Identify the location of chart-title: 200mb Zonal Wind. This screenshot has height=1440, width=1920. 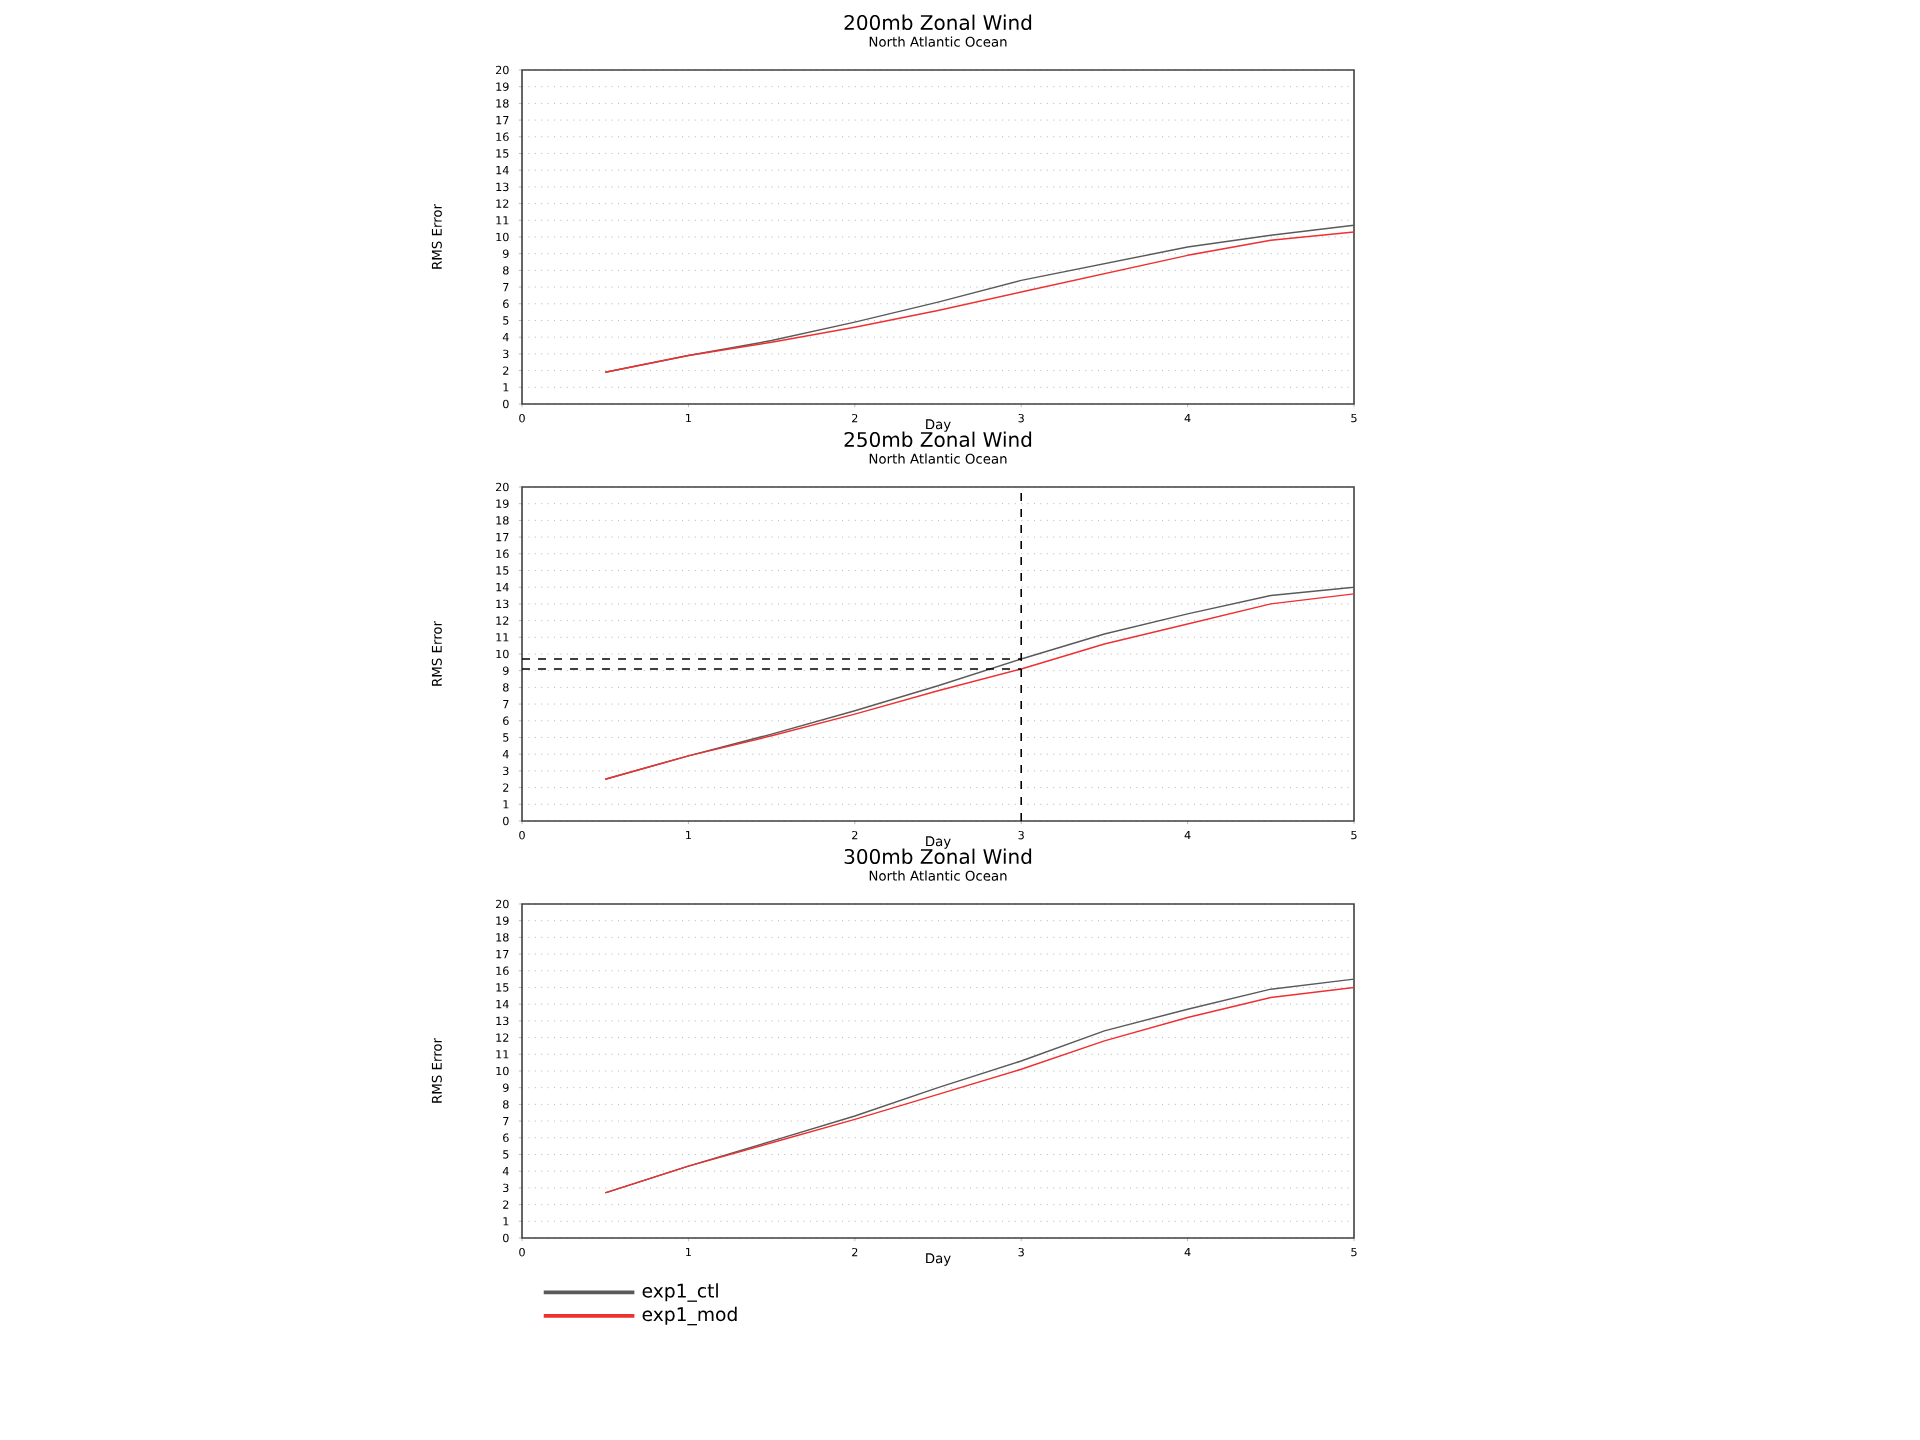
(938, 22).